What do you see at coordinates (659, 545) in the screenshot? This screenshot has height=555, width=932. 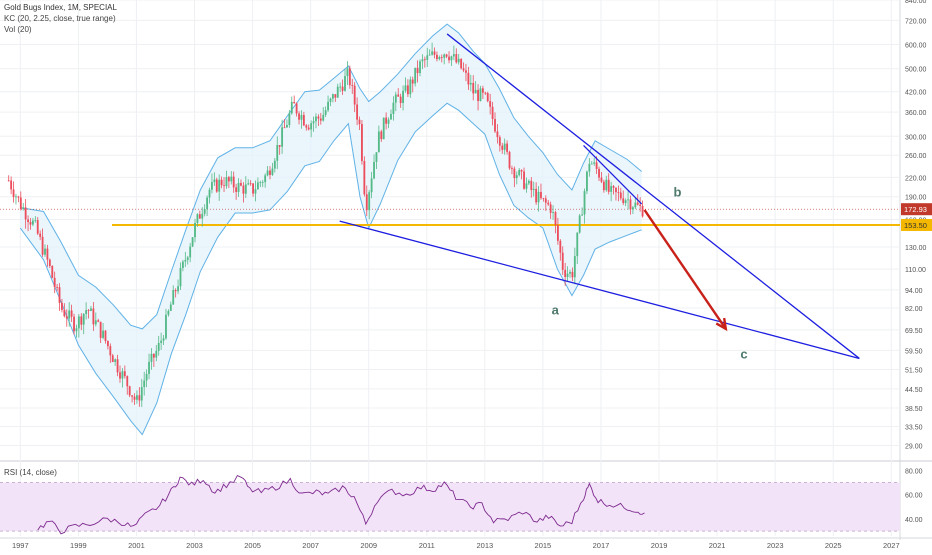 I see `x-tick-label: 2019` at bounding box center [659, 545].